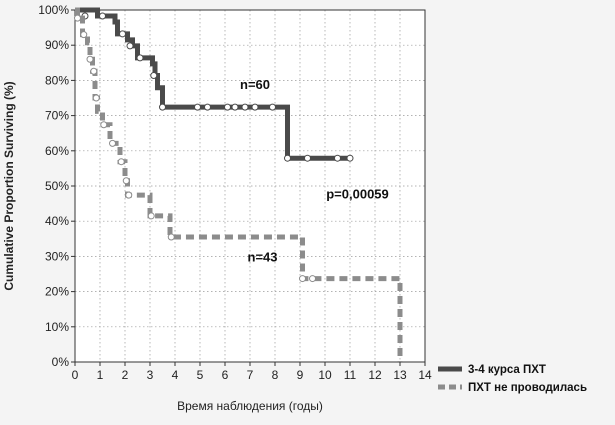 The width and height of the screenshot is (615, 425). Describe the element at coordinates (57, 80) in the screenshot. I see `y-tick-label: 80%` at that location.